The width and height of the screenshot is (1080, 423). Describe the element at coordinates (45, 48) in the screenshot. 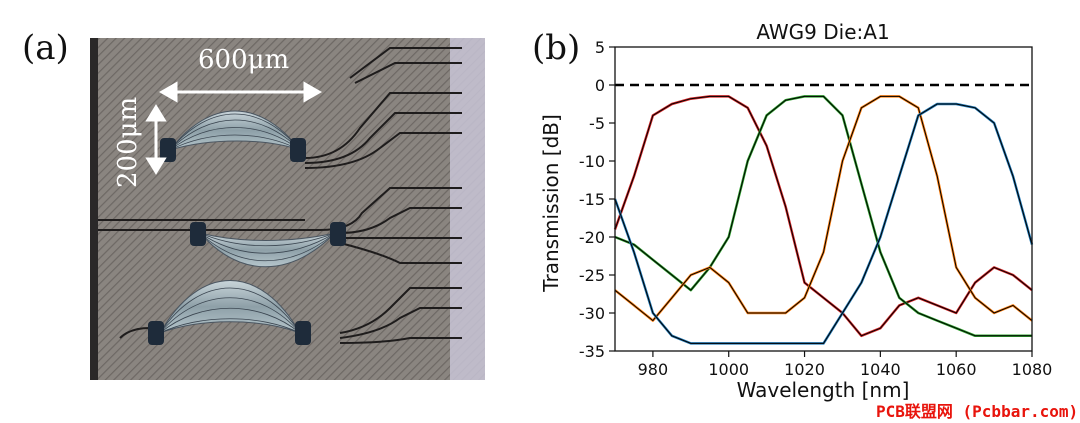

I see `panel-a-label: (a)` at that location.